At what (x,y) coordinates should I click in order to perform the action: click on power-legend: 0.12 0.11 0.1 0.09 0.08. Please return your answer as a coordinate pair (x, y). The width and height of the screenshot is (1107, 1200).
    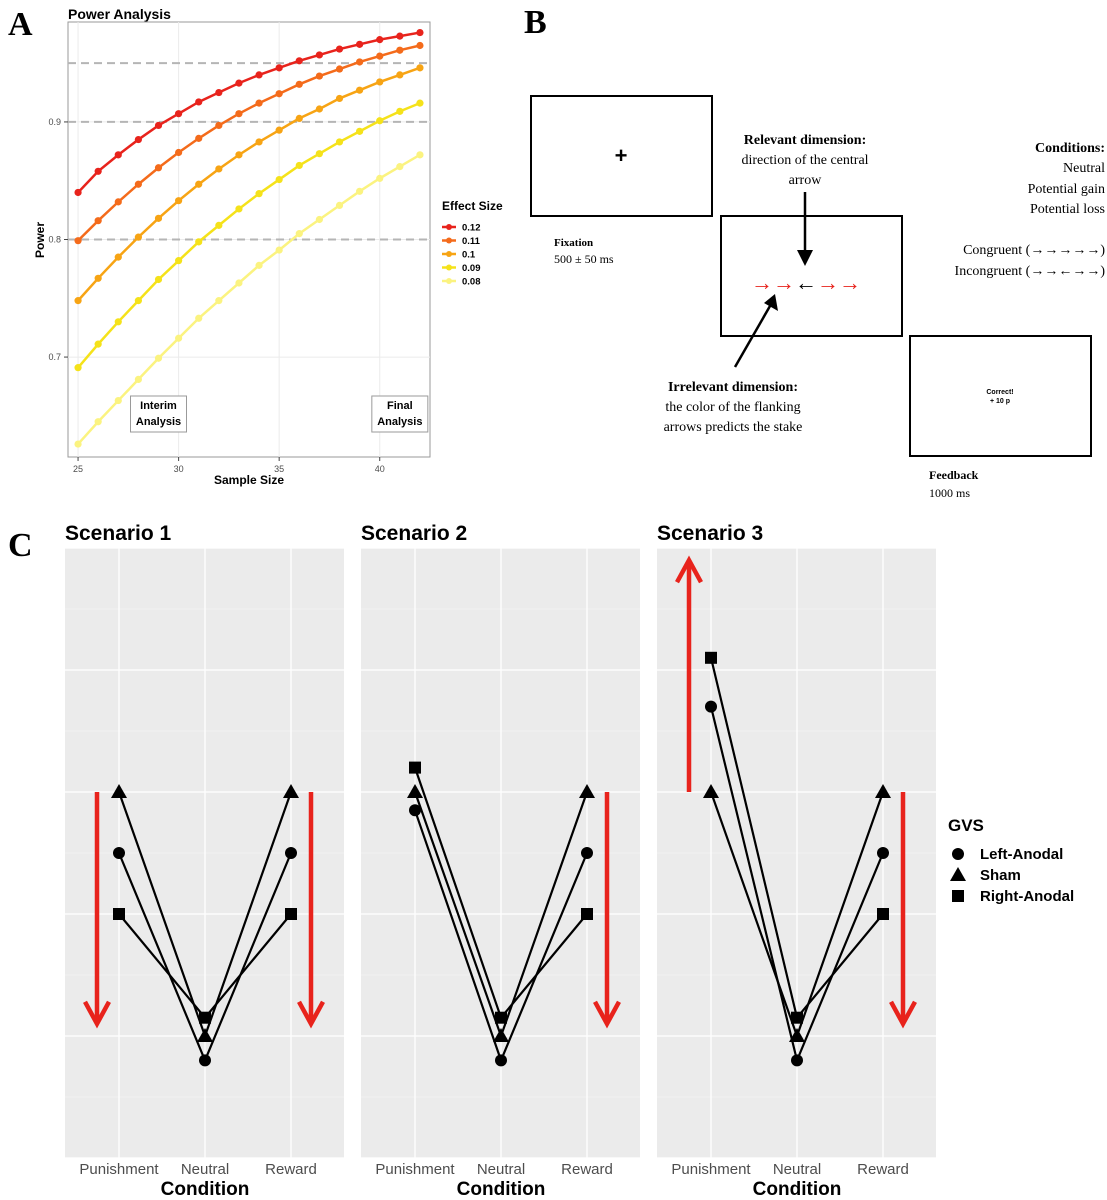
    Looking at the image, I should click on (461, 255).